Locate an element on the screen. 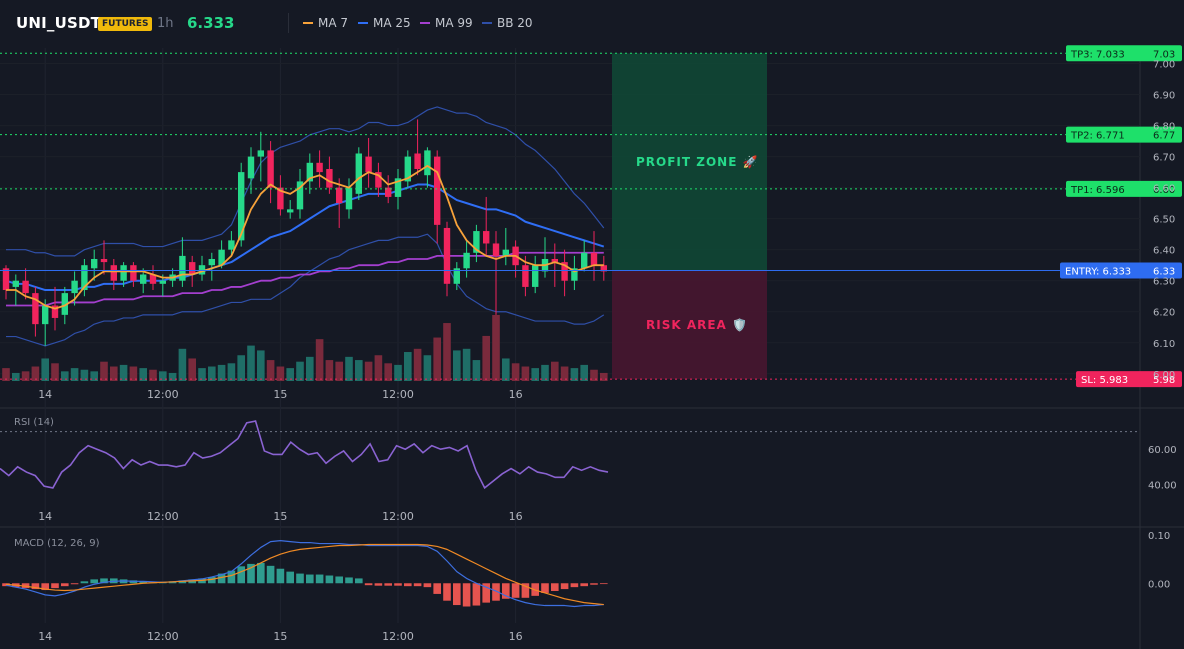 This screenshot has height=649, width=1184. macd-title: MACD (12, 26, 9) is located at coordinates (57, 543).